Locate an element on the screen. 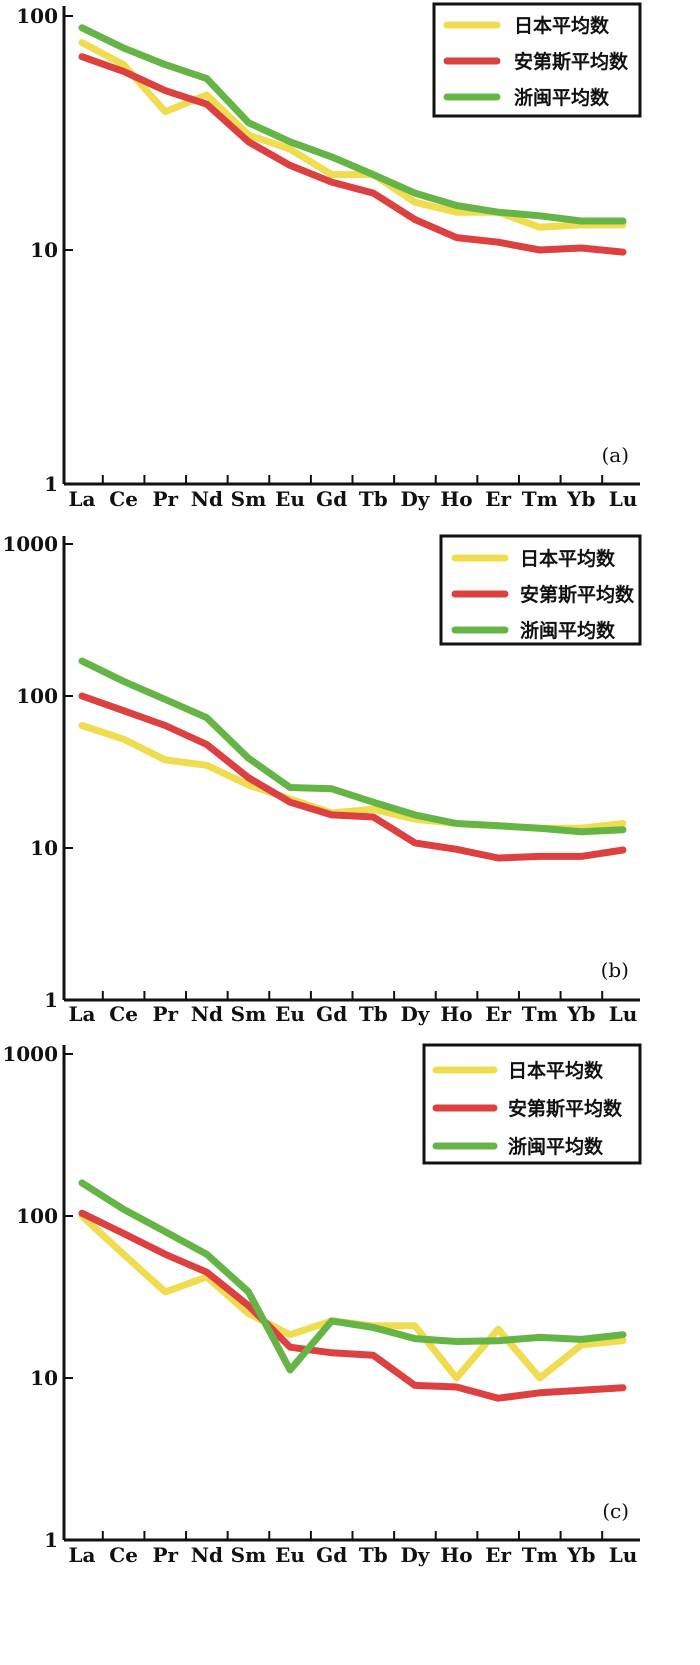 The height and width of the screenshot is (1665, 700). legend-box is located at coordinates (540, 590).